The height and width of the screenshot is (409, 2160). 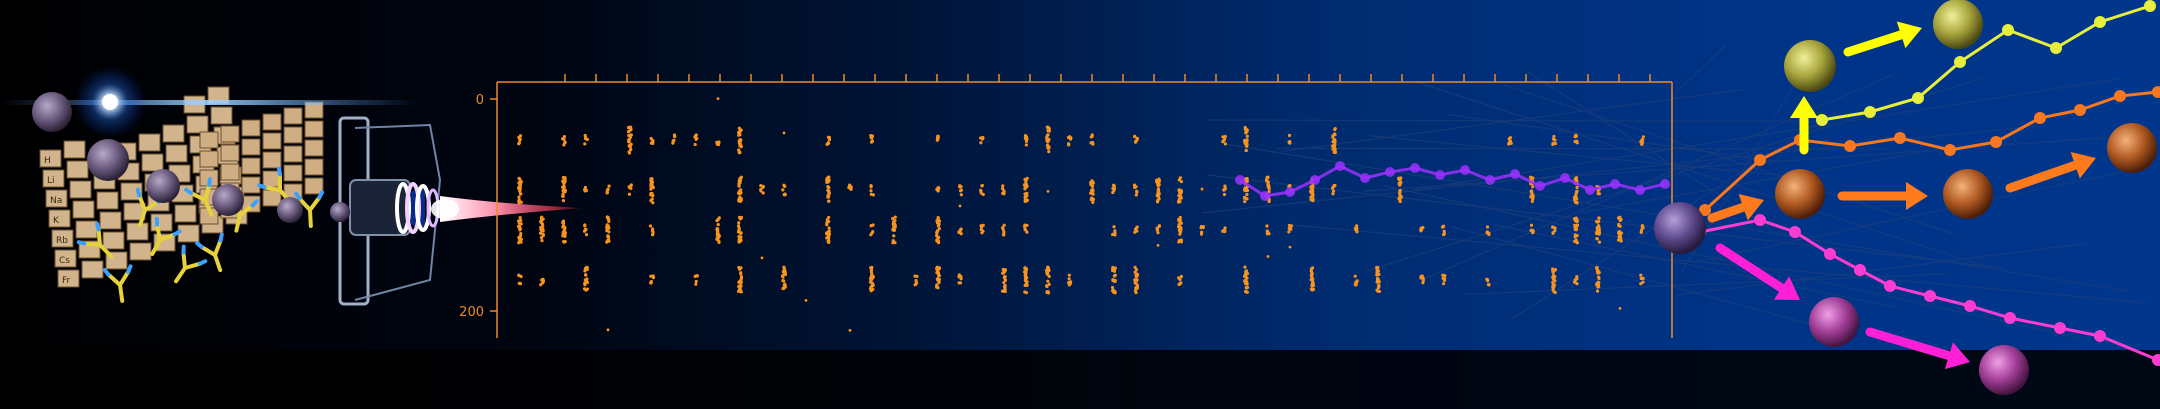 I want to click on antibodies, so click(x=200, y=234).